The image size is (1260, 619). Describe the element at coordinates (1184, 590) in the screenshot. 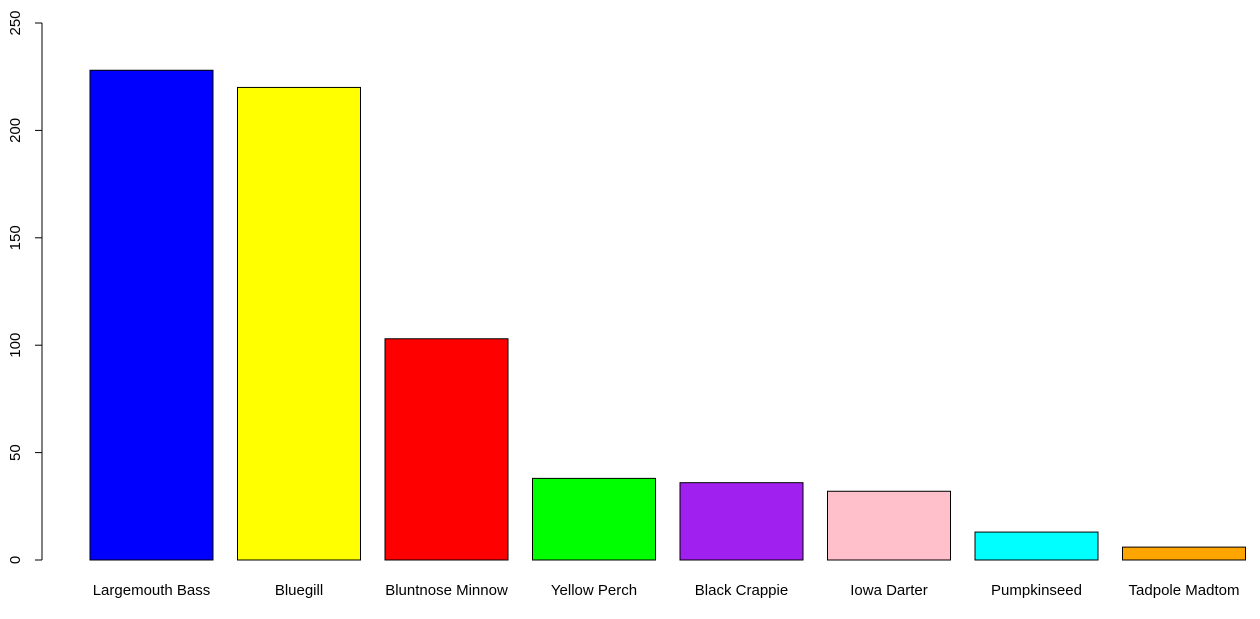

I see `x-category-label: Tadpole Madtom` at that location.